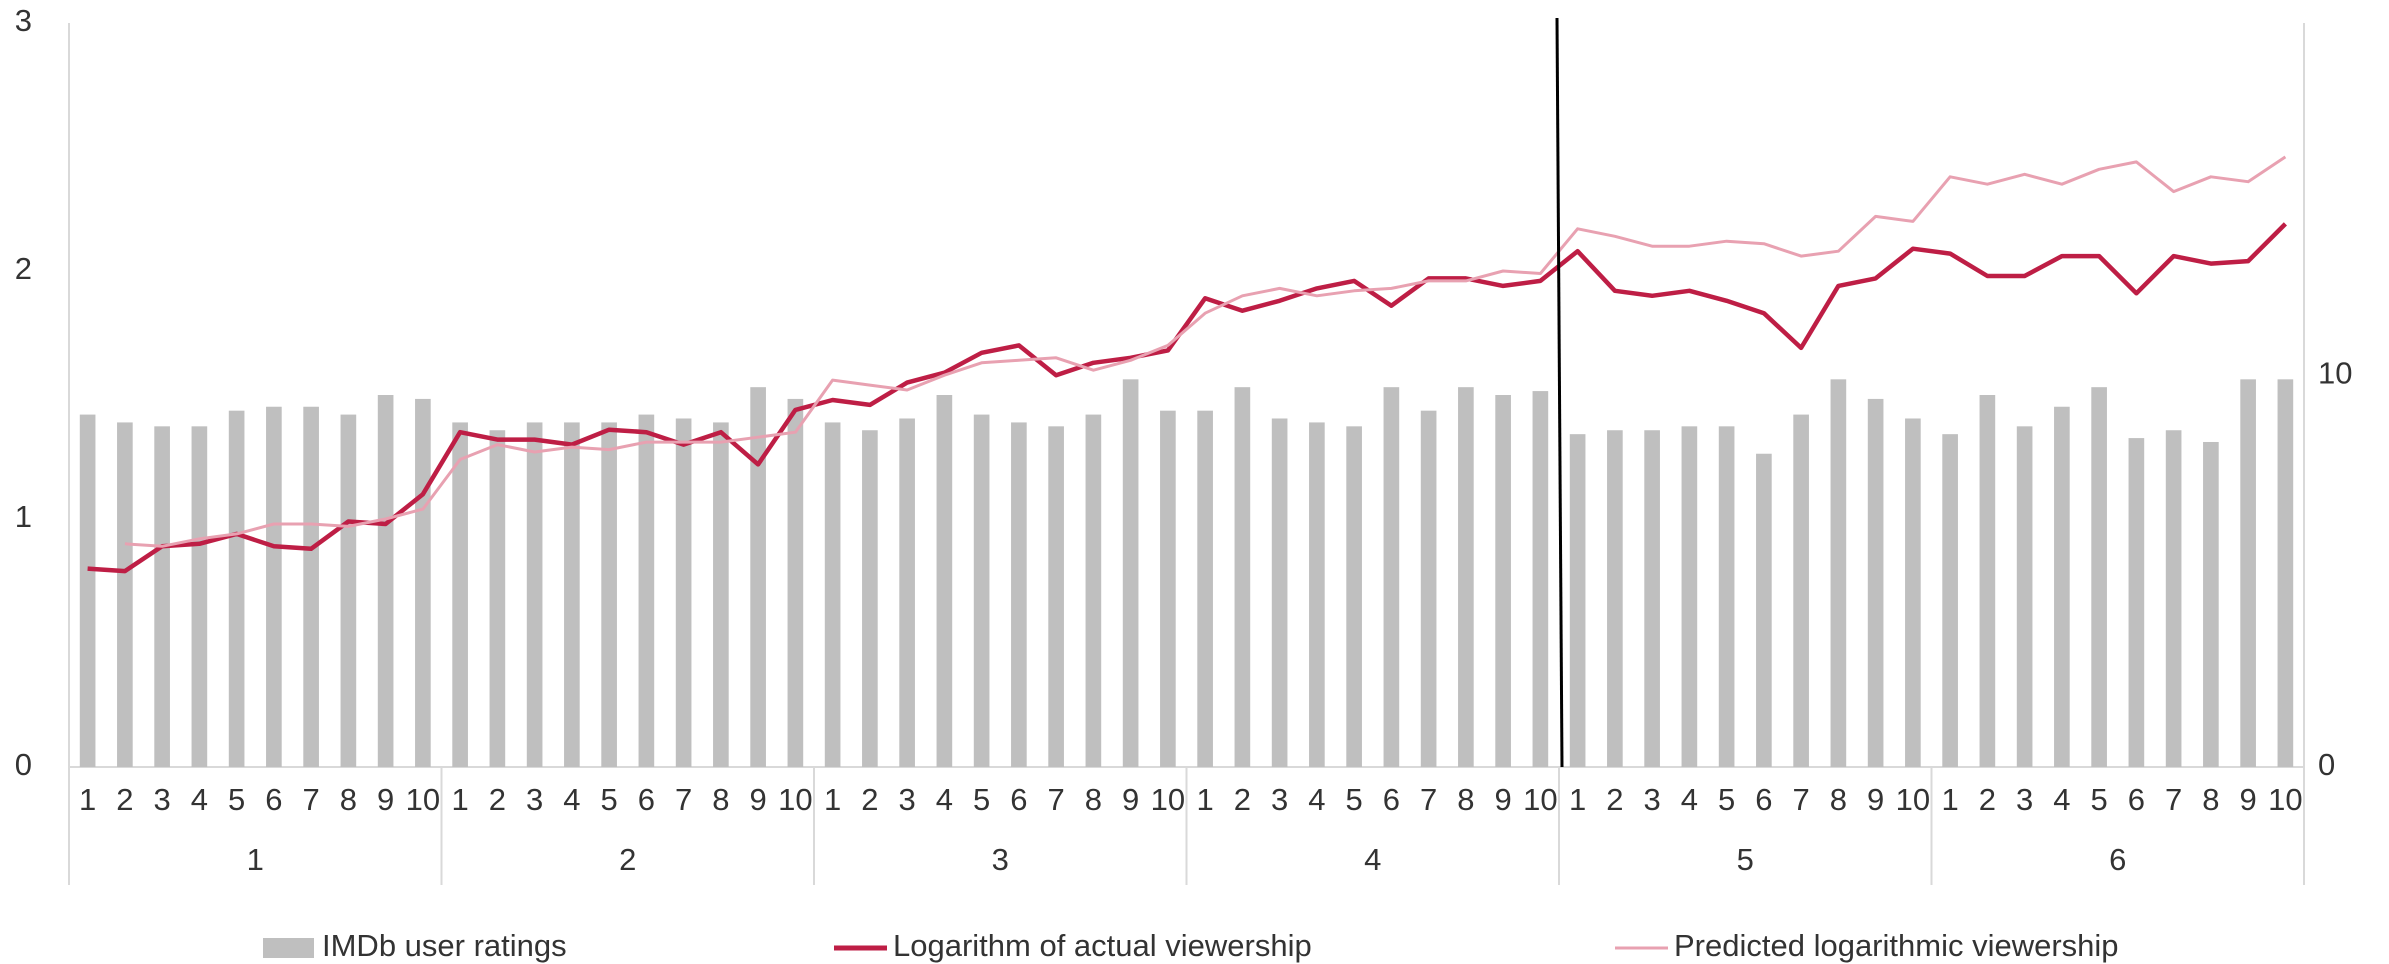 Image resolution: width=2389 pixels, height=964 pixels. What do you see at coordinates (255, 859) in the screenshot?
I see `group-label: 1` at bounding box center [255, 859].